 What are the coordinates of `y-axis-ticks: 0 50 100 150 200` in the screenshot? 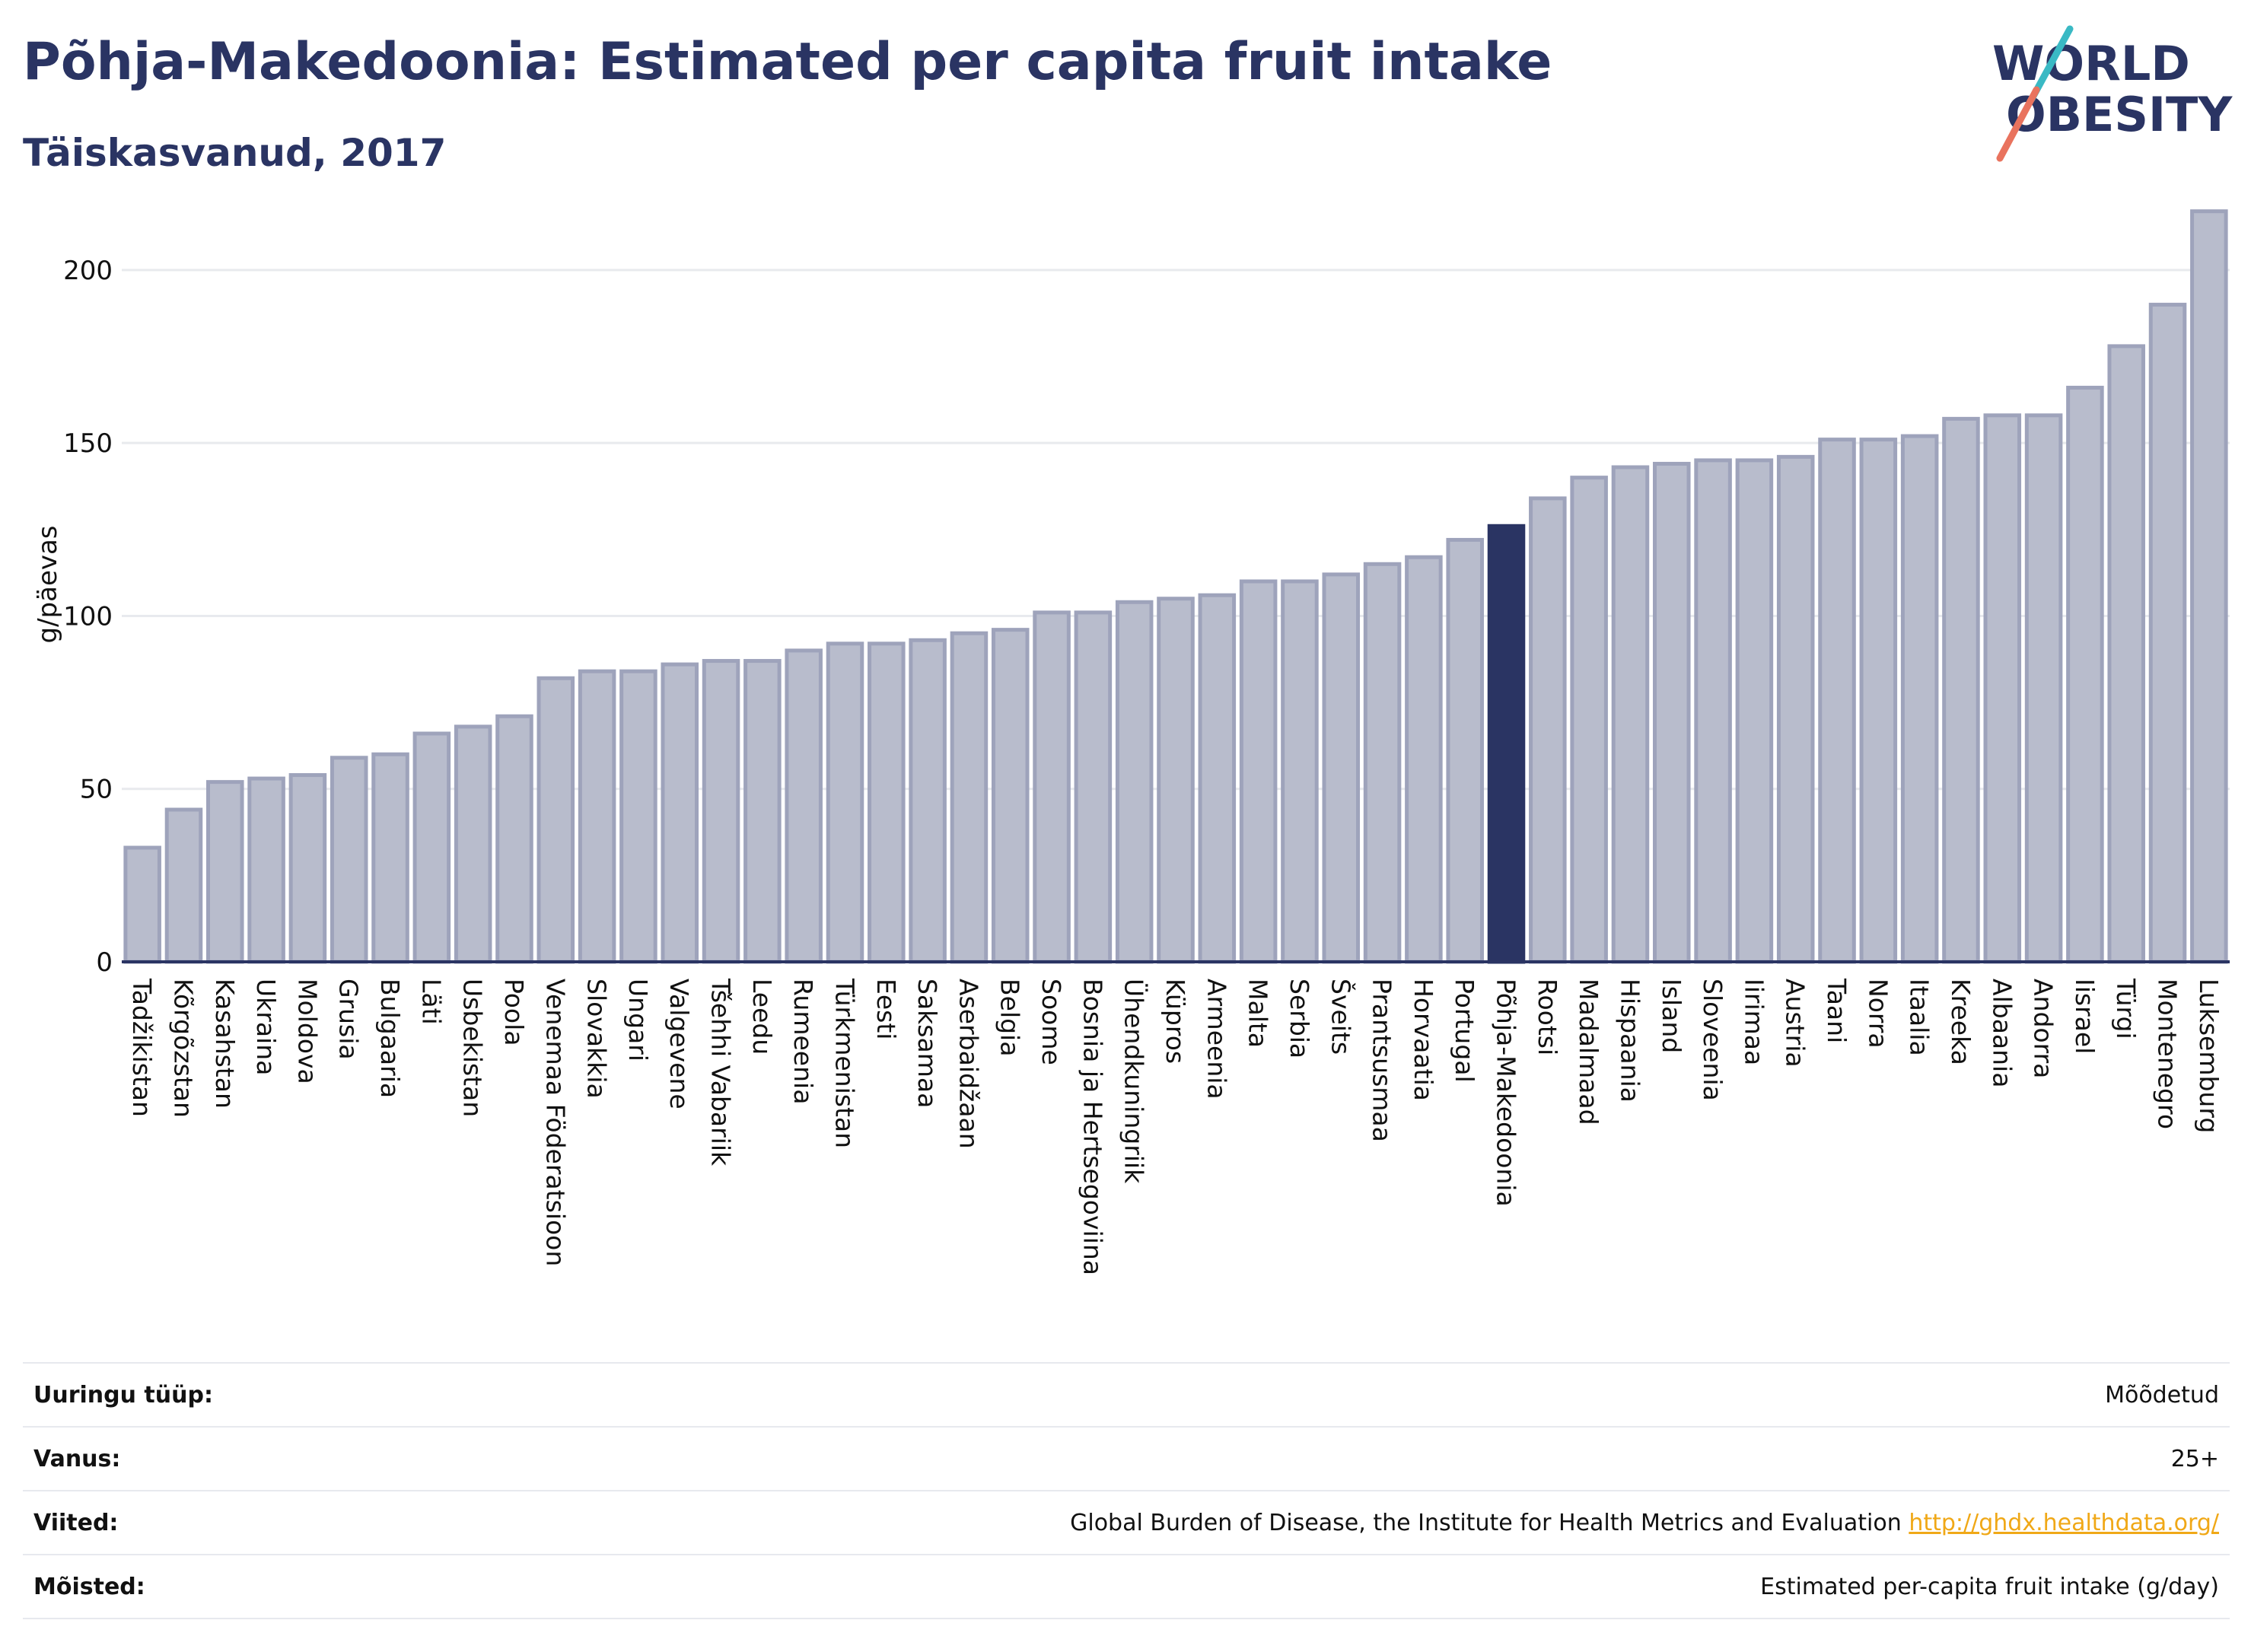 It's located at (88, 617).